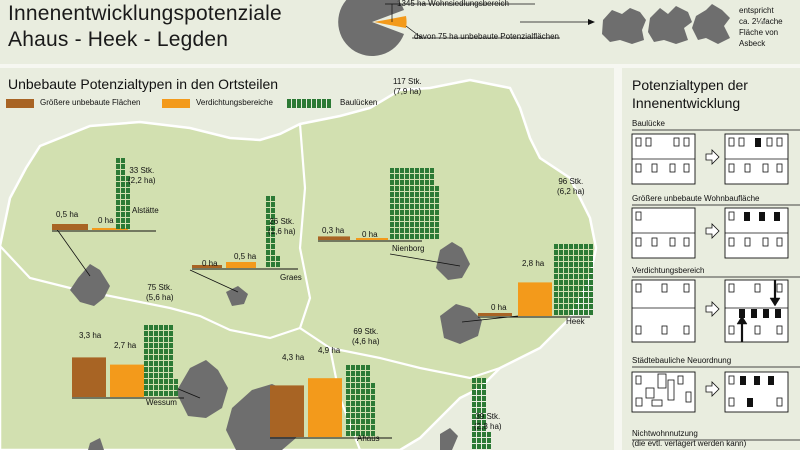 The width and height of the screenshot is (800, 450). I want to click on section-title-groesser: Größere unbebaute Wohnbaufläche, so click(696, 198).